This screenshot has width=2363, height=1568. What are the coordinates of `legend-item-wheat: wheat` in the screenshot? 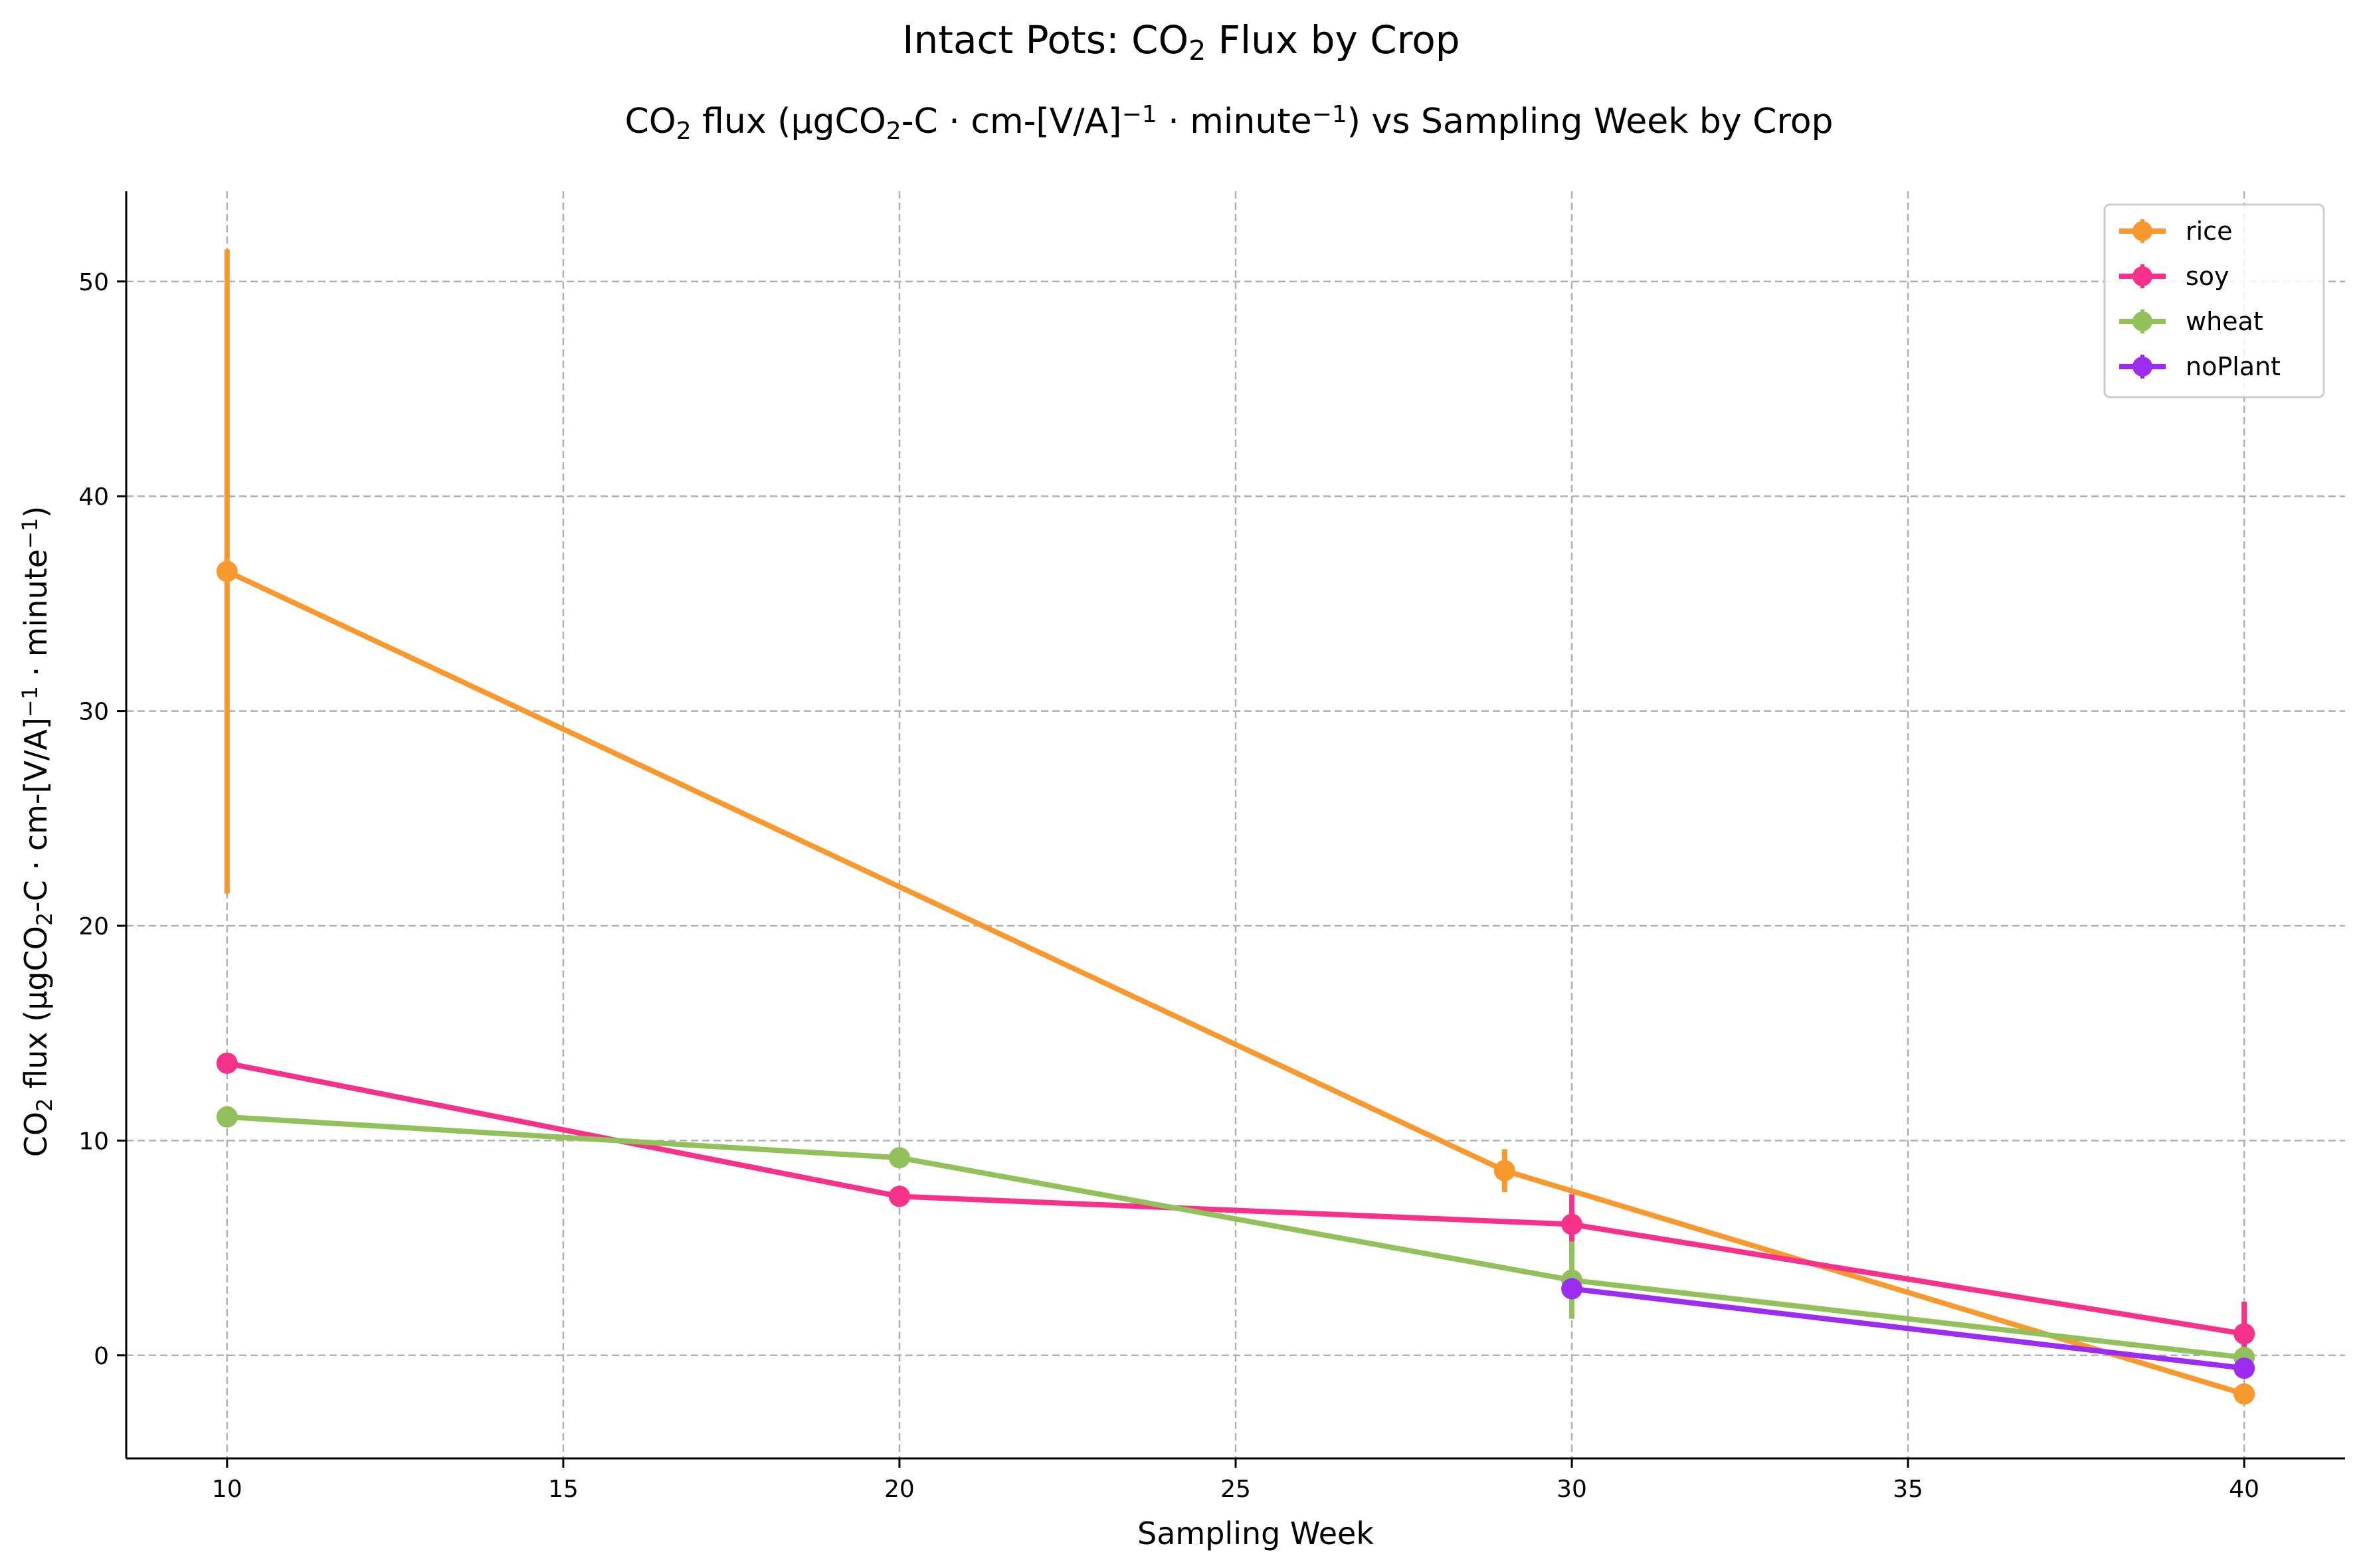 It's located at (2191, 321).